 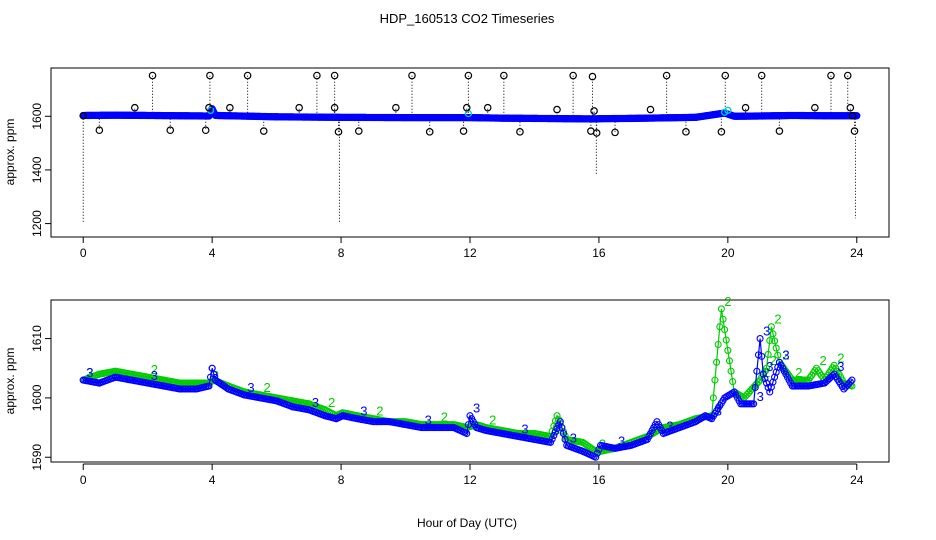 What do you see at coordinates (10, 381) in the screenshot?
I see `bottom-plot-ylabel: approx. ppm` at bounding box center [10, 381].